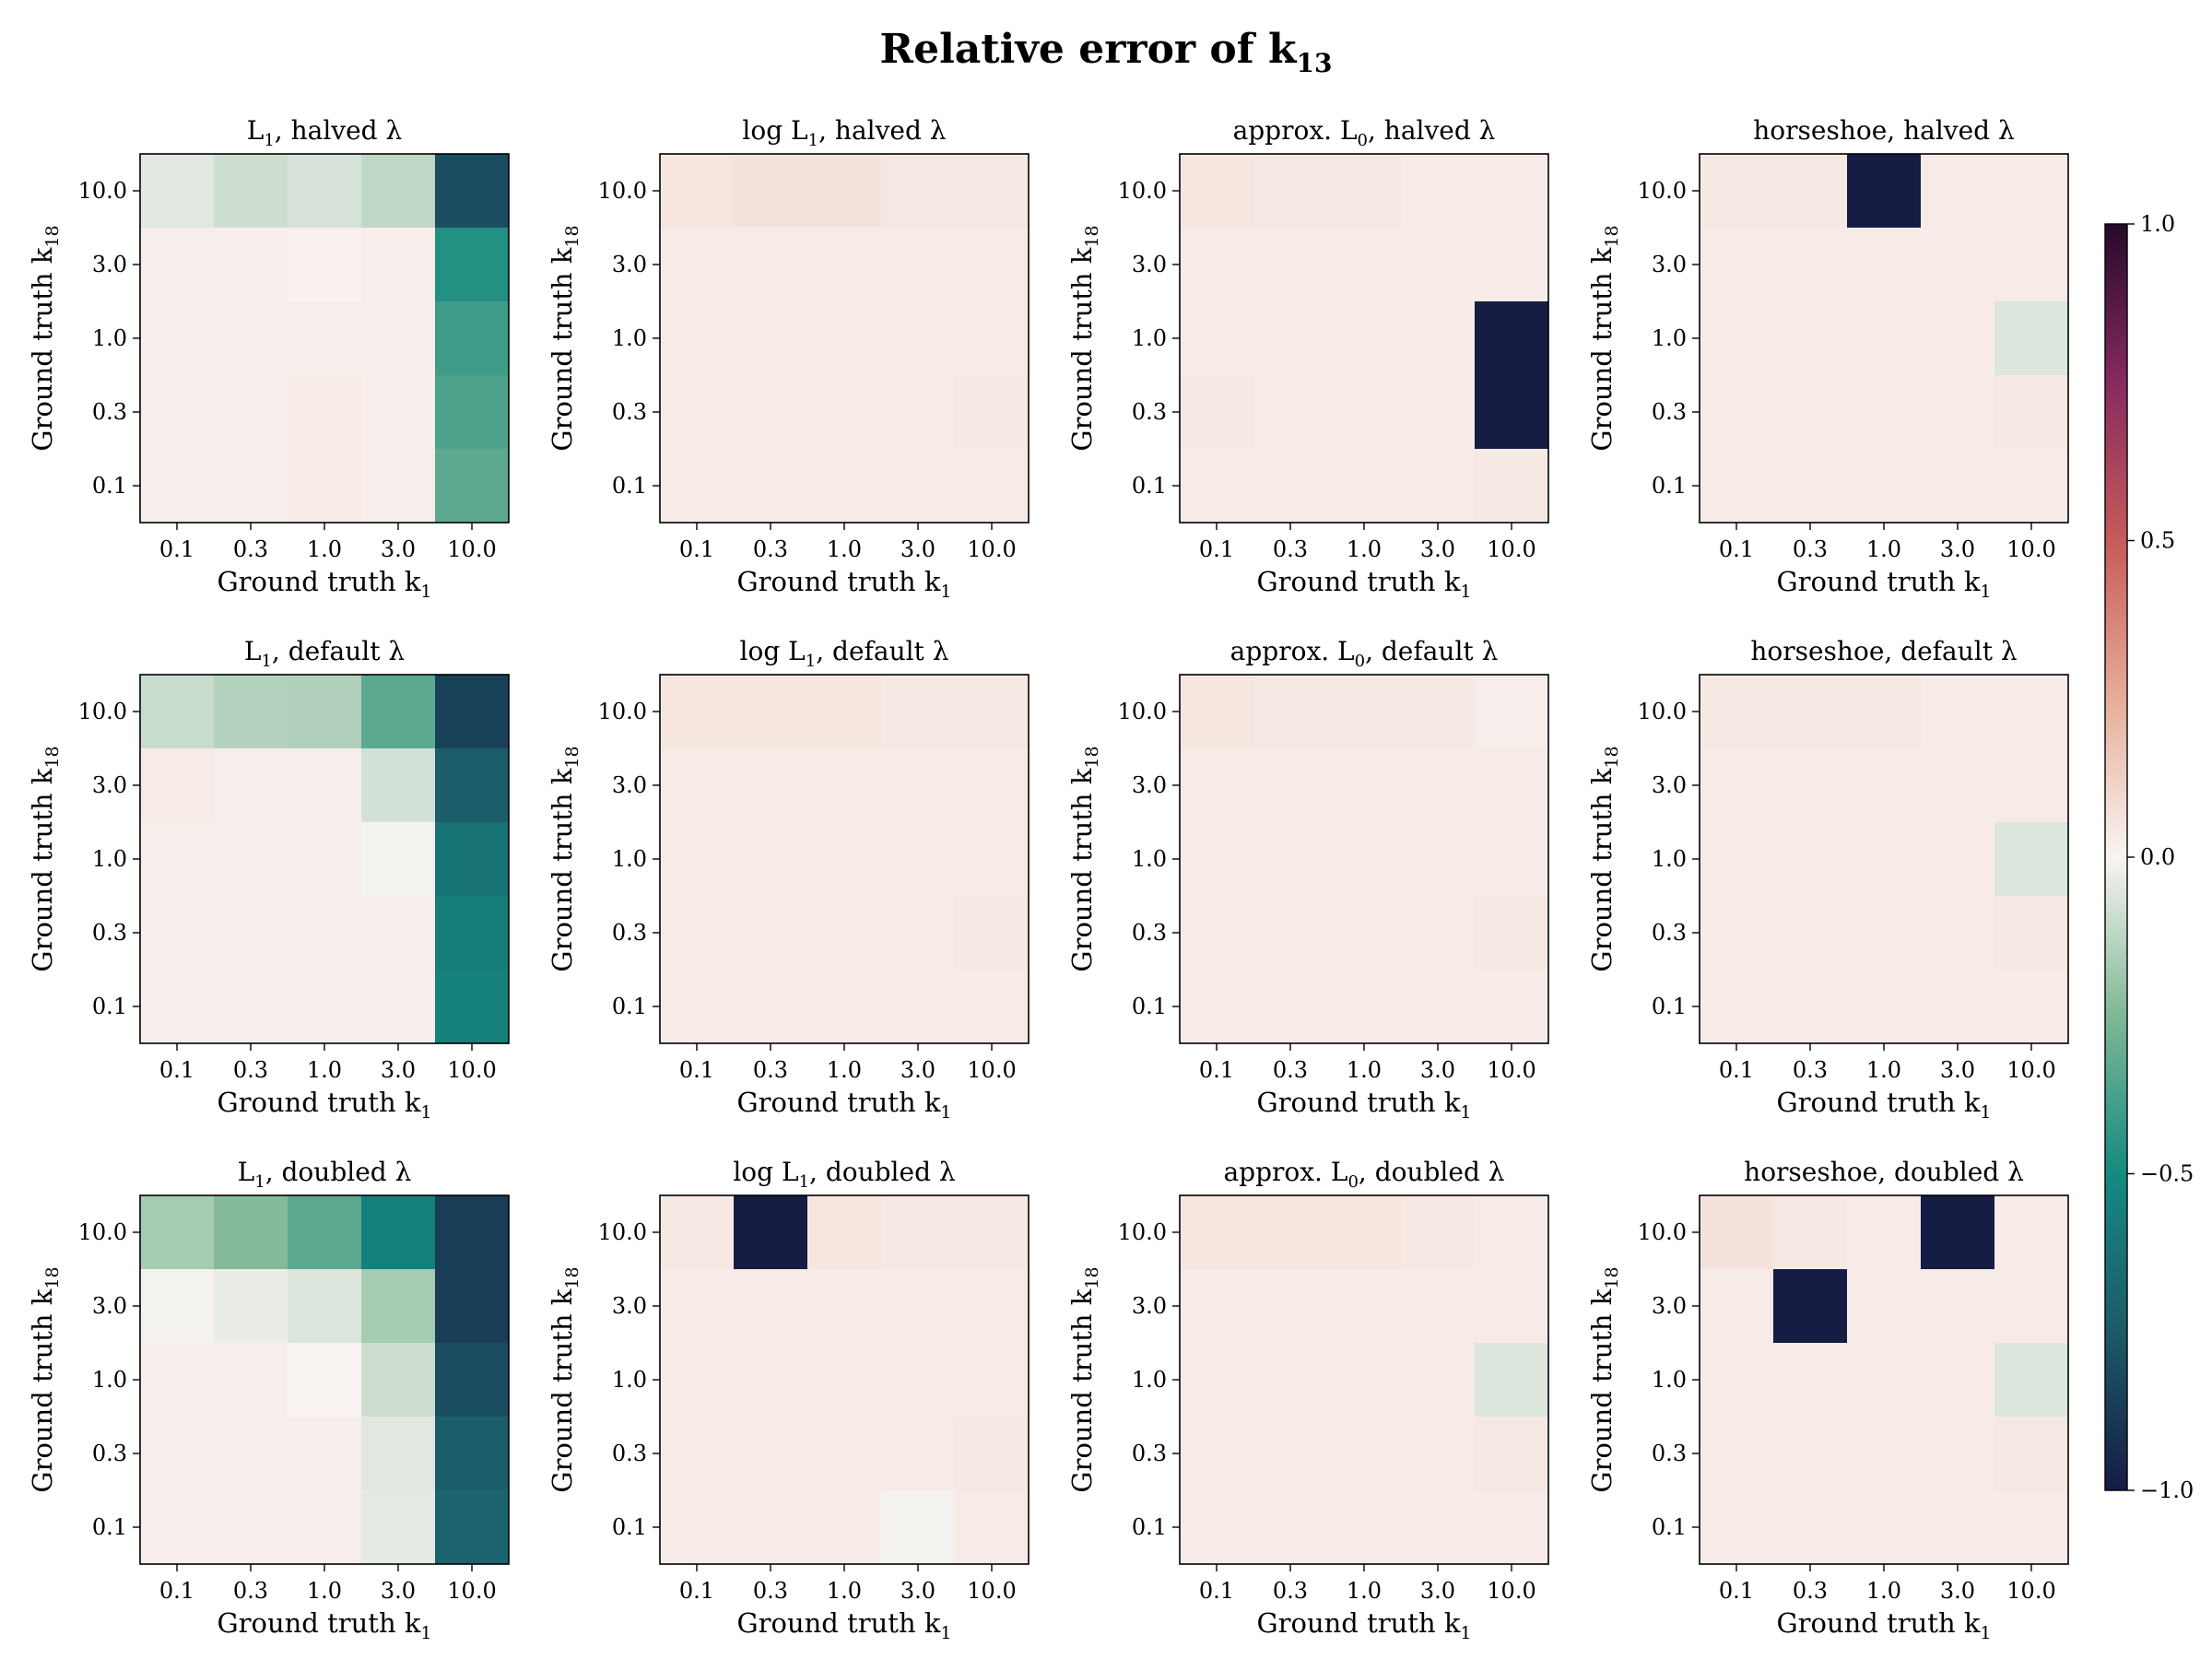 Image resolution: width=2212 pixels, height=1659 pixels. I want to click on x-tick-label: 3.0, so click(398, 1591).